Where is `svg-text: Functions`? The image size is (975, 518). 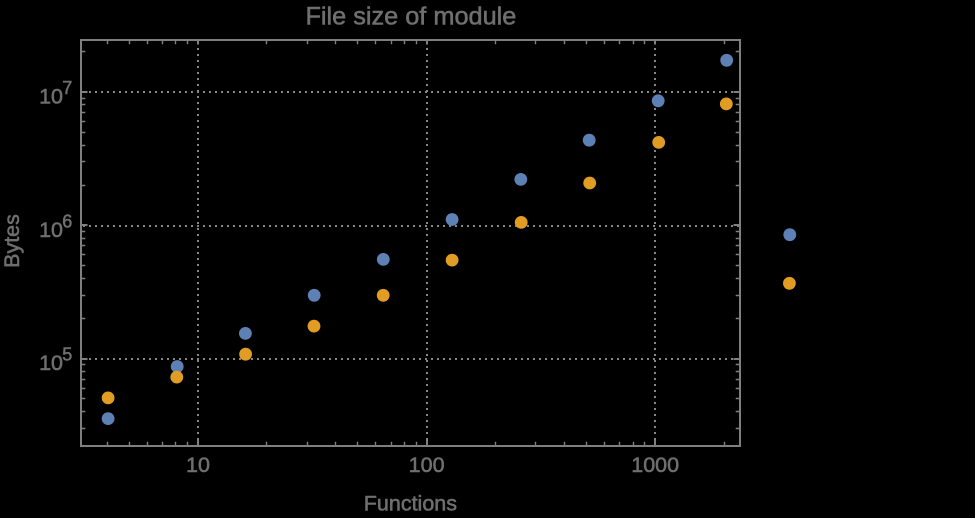 svg-text: Functions is located at coordinates (410, 502).